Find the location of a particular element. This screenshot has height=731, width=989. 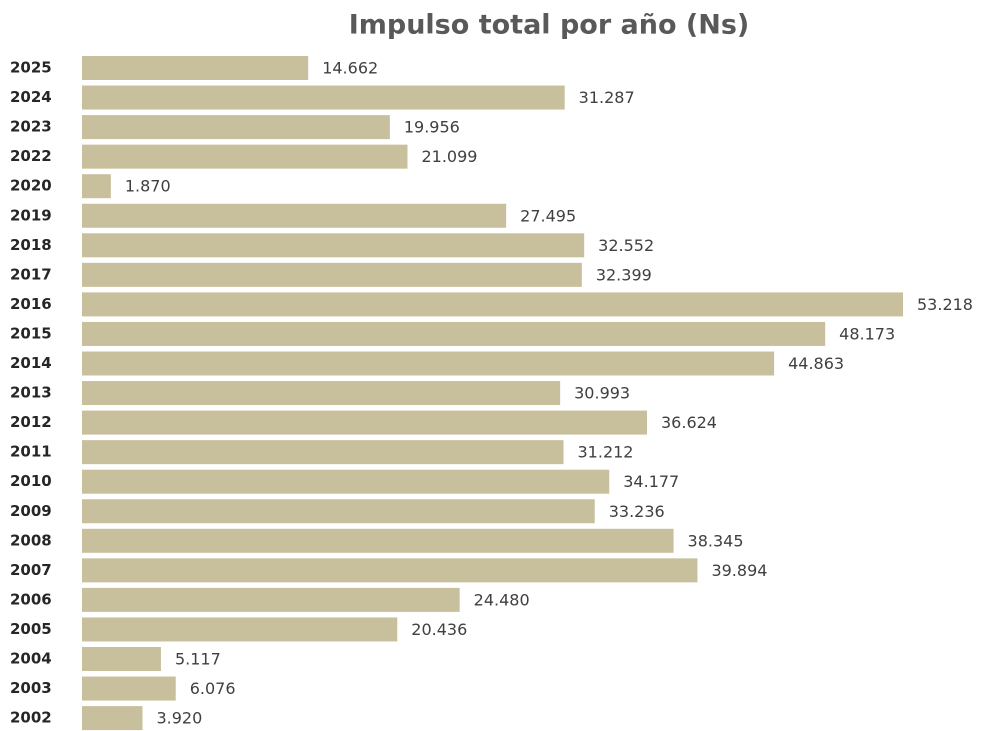

y-tick-label: 2012 is located at coordinates (31, 422).